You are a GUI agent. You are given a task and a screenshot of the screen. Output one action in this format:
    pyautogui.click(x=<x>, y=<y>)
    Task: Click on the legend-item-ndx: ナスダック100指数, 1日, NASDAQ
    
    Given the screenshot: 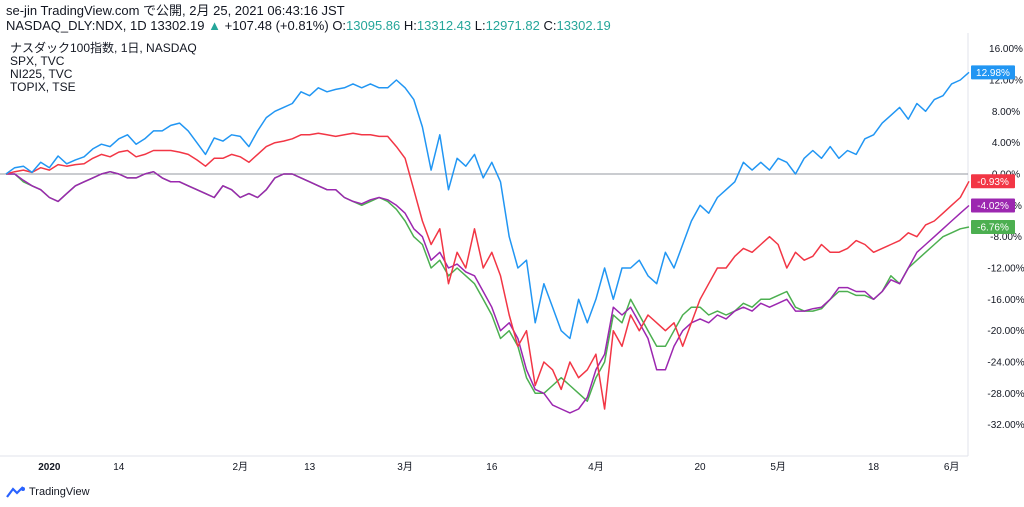 What is the action you would take?
    pyautogui.click(x=103, y=48)
    